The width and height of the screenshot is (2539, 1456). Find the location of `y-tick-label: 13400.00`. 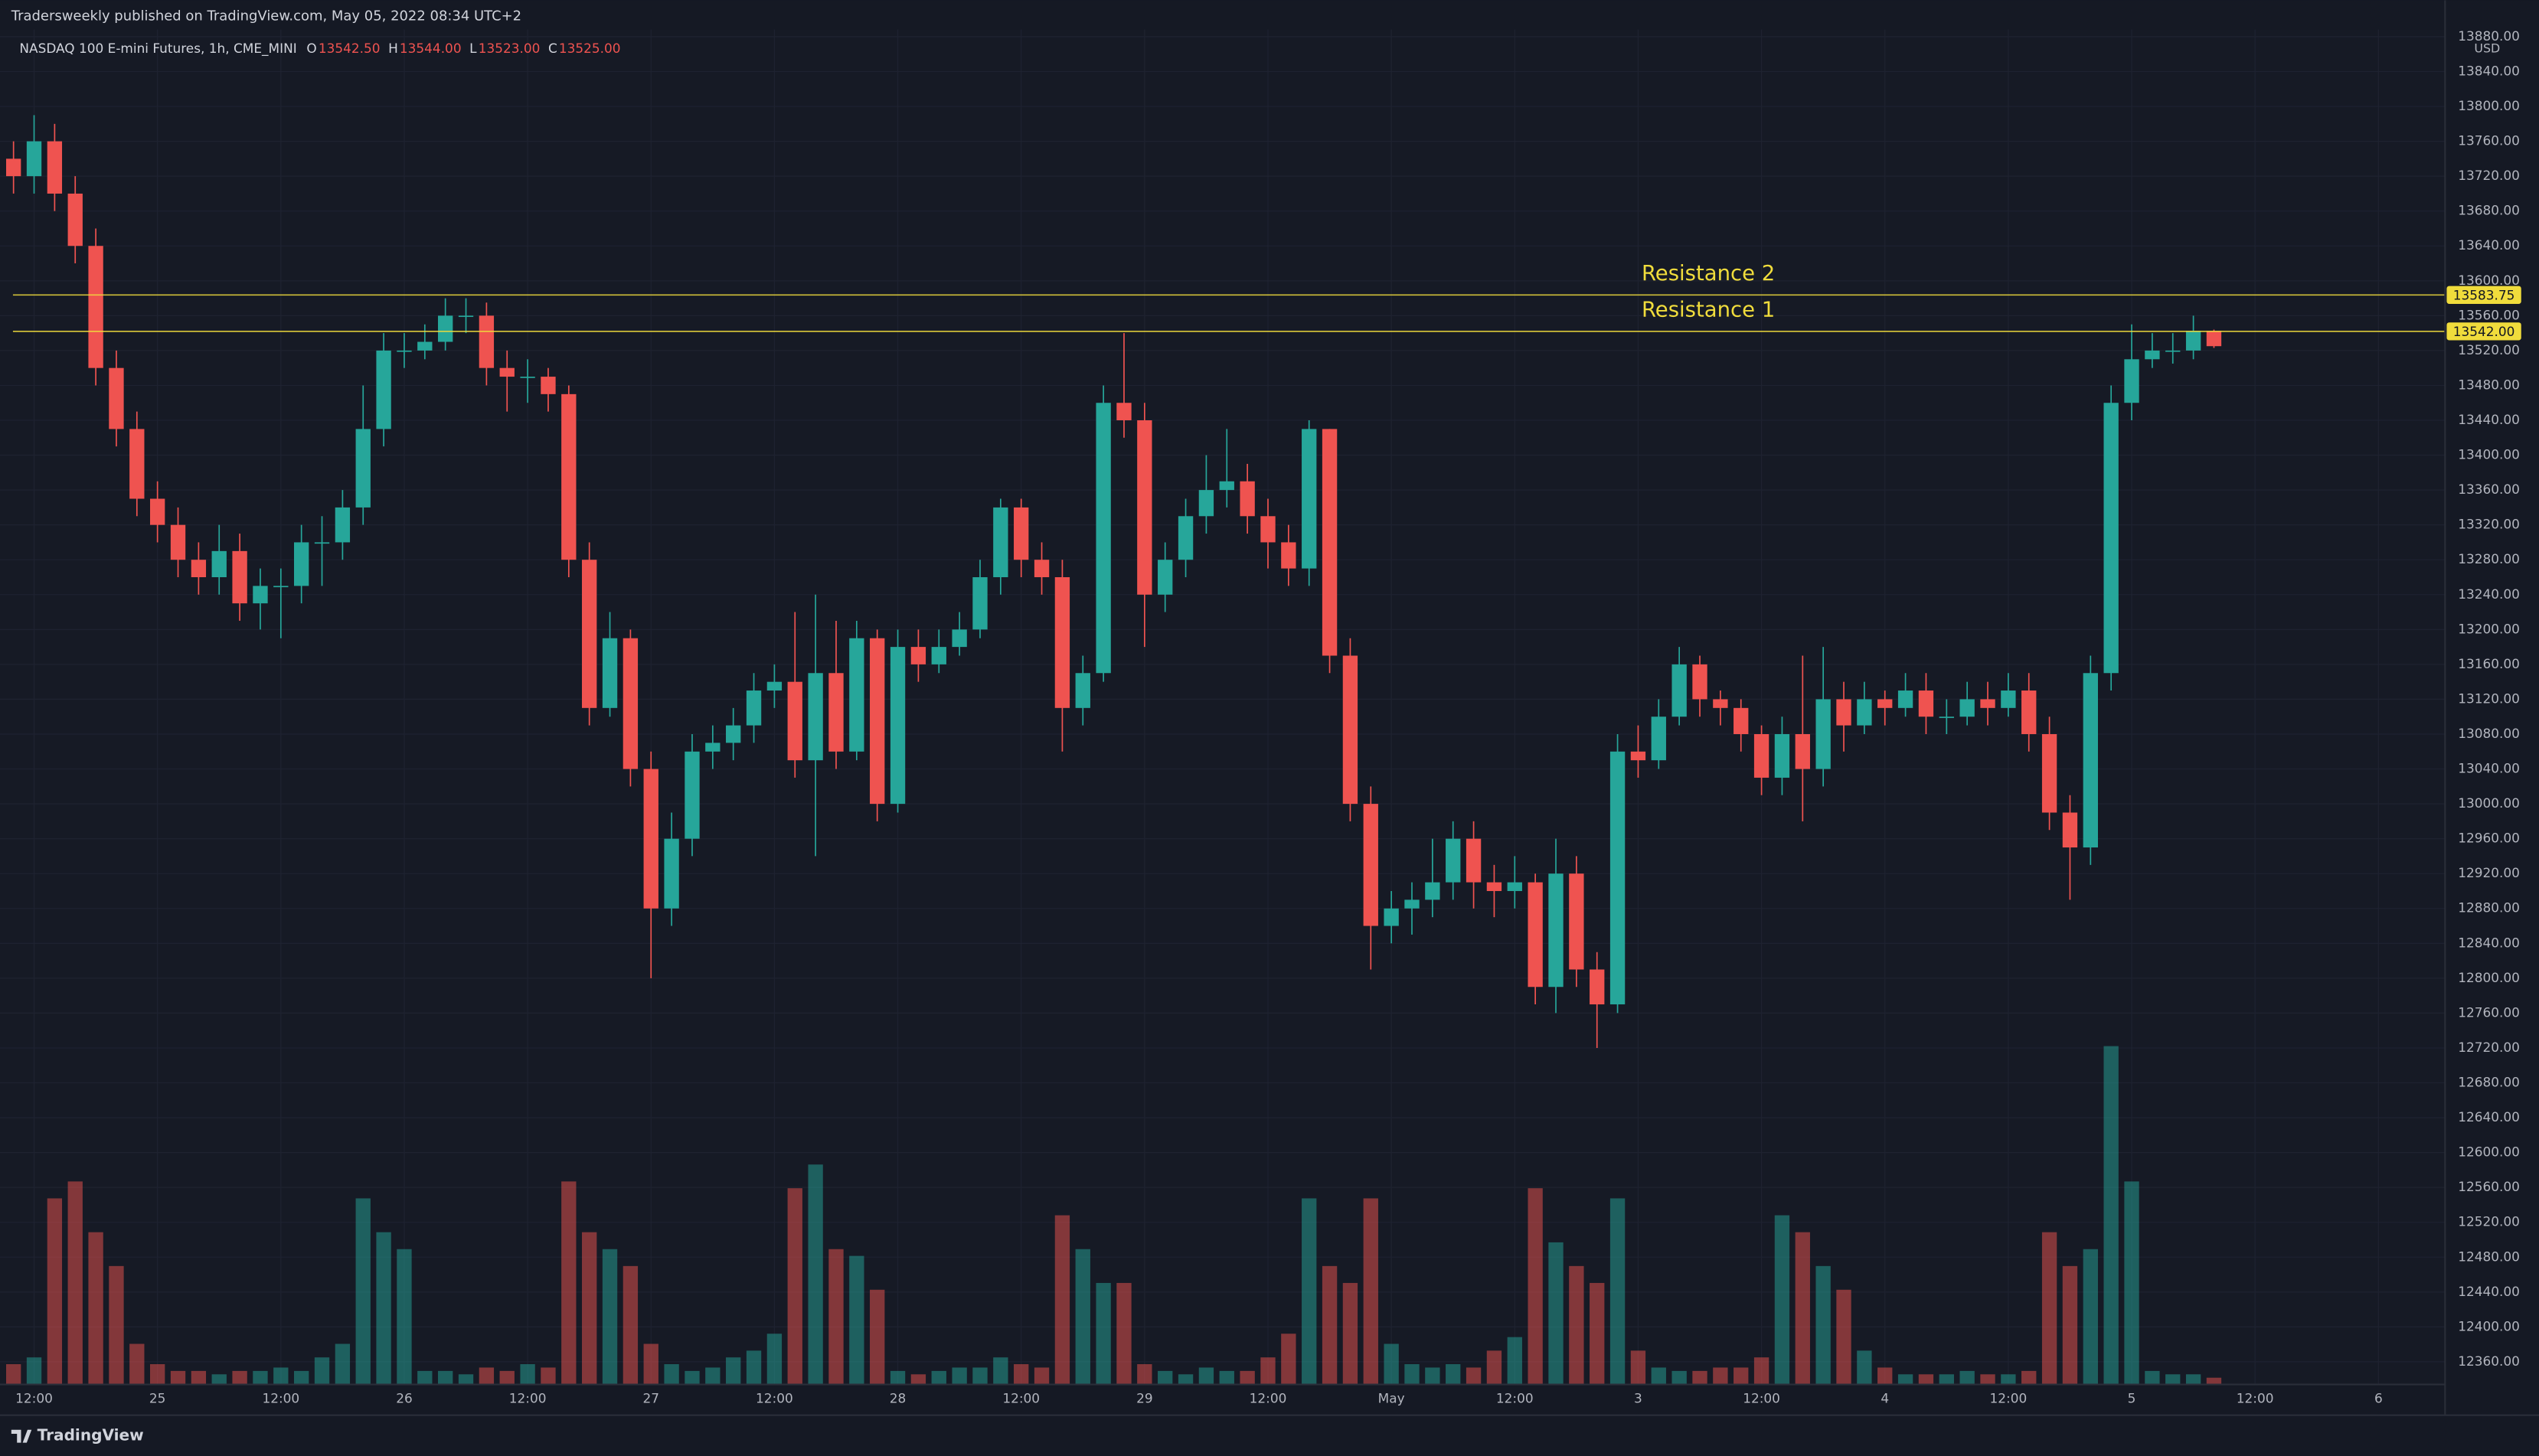

y-tick-label: 13400.00 is located at coordinates (2489, 454).